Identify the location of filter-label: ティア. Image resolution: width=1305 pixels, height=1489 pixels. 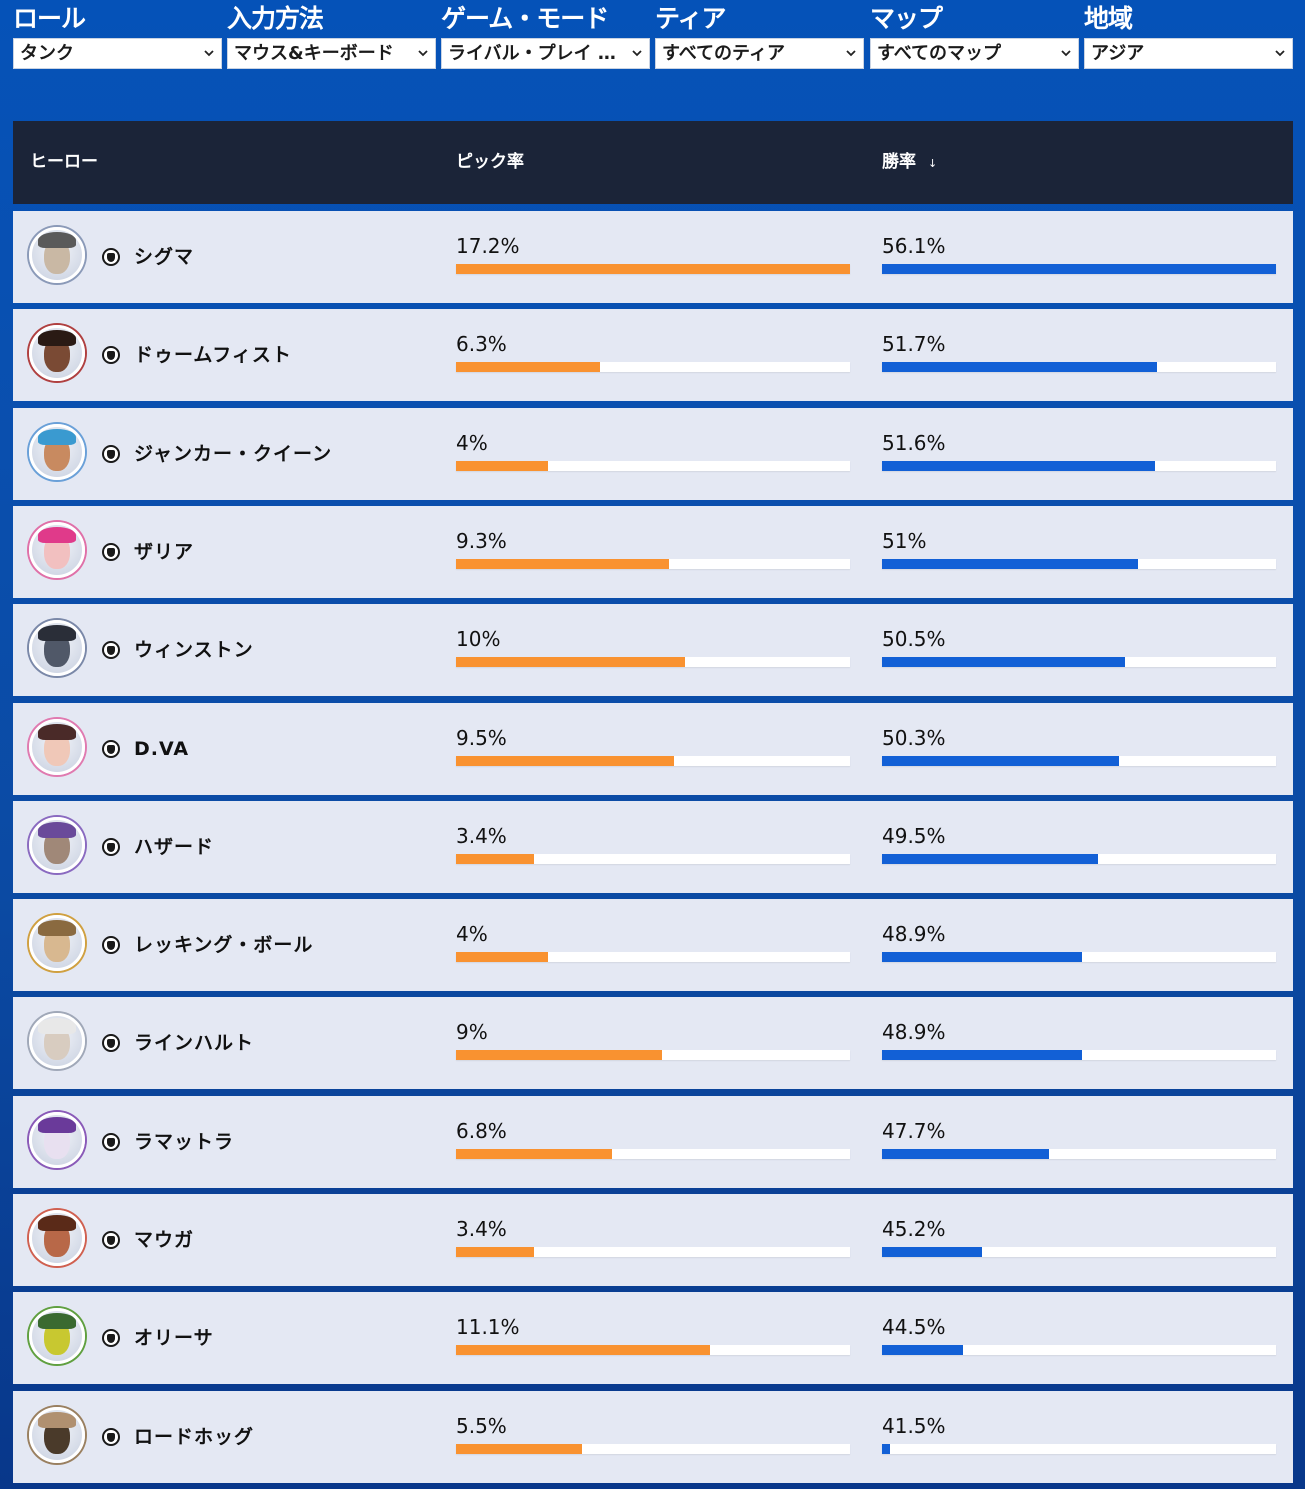
(691, 18).